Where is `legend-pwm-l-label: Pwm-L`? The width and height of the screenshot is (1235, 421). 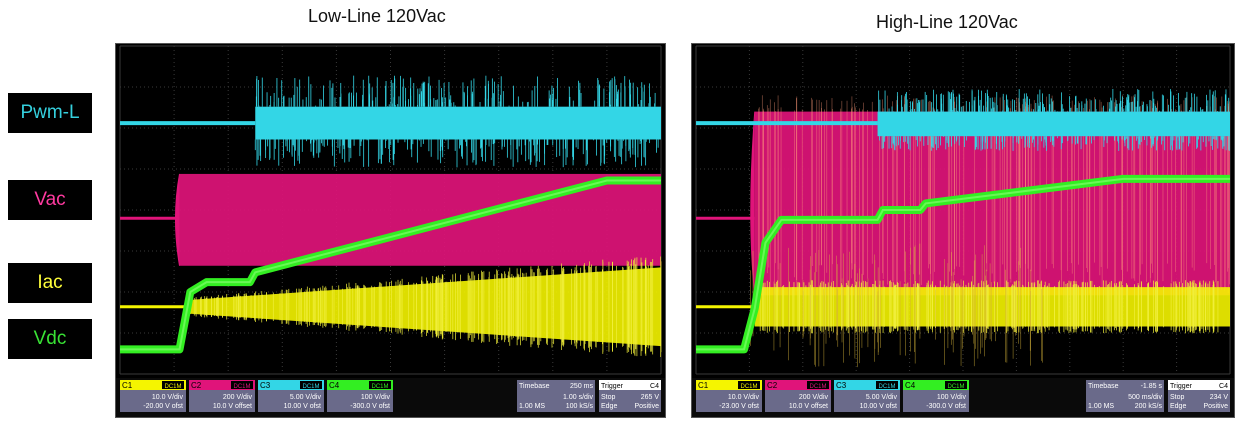 legend-pwm-l-label: Pwm-L is located at coordinates (50, 112).